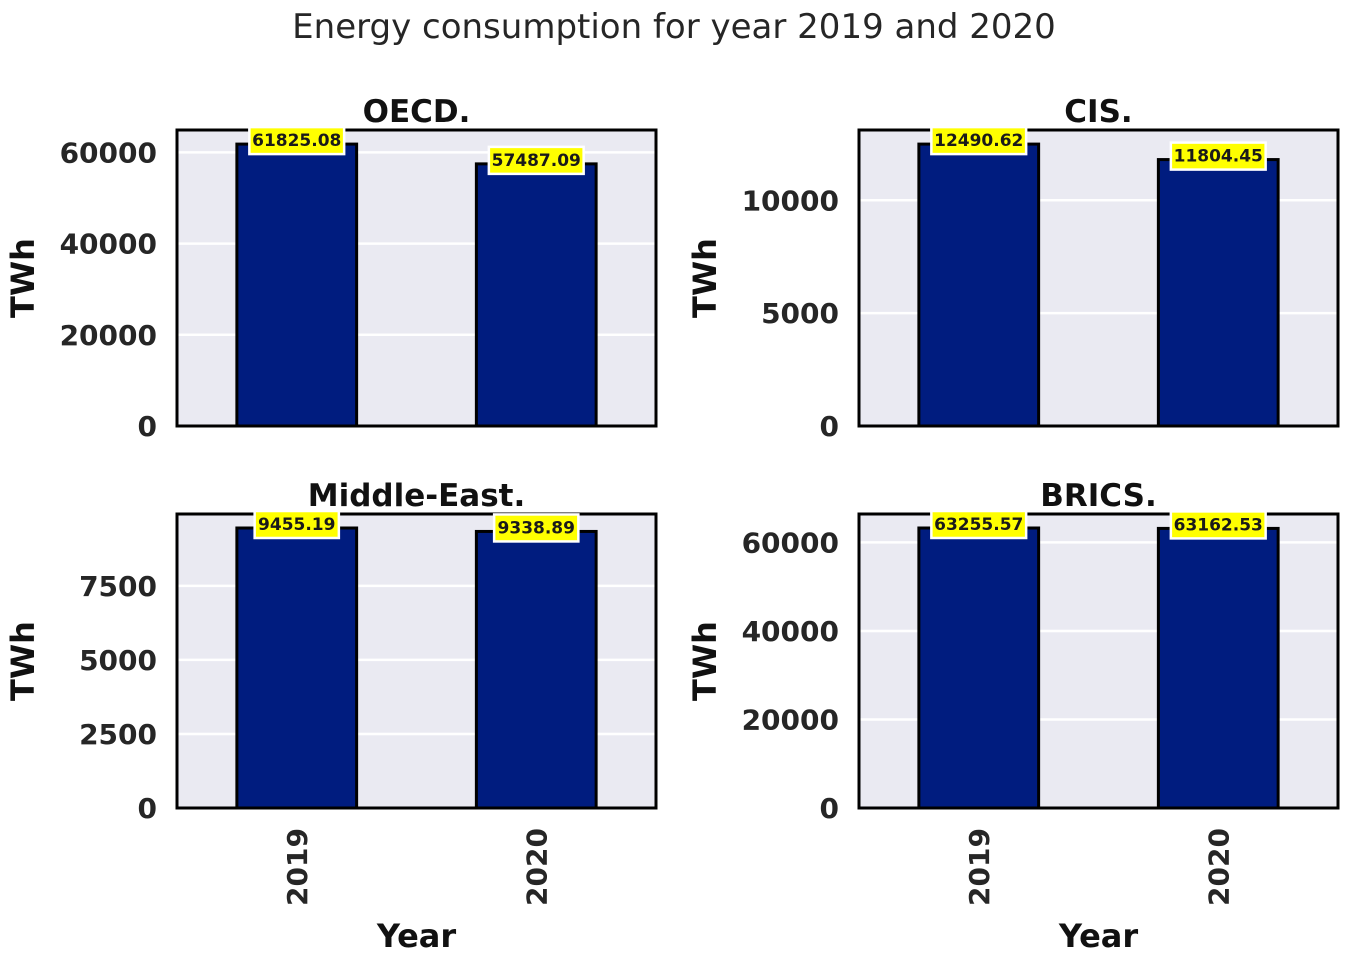 The height and width of the screenshot is (964, 1348). Describe the element at coordinates (118, 734) in the screenshot. I see `y-tick-label: 2500` at that location.